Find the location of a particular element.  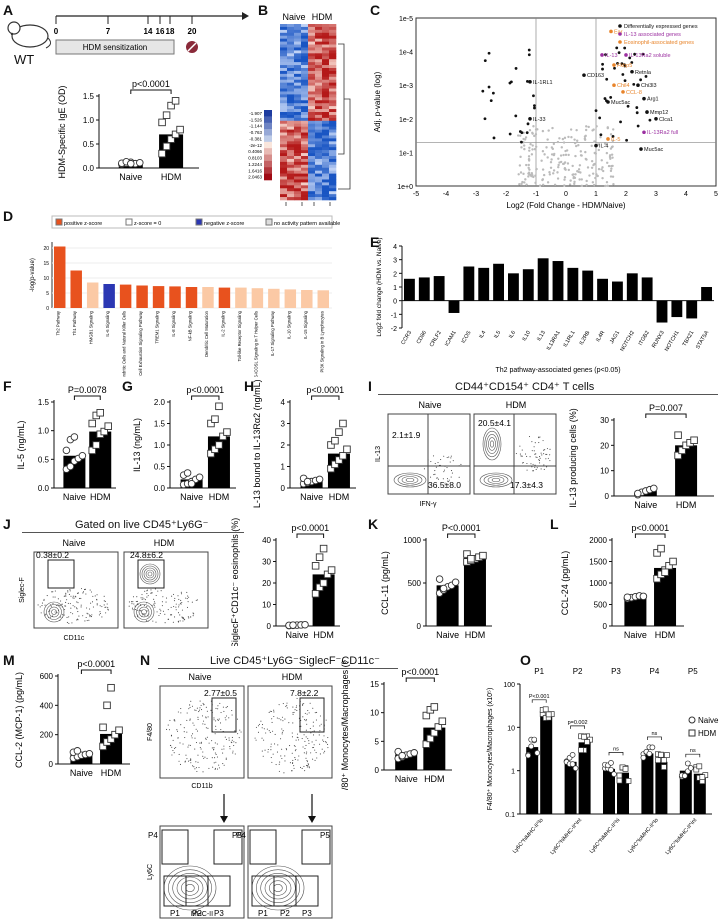

pathway-label: Dendritic Cell Maturation is located at coordinates (206, 333).